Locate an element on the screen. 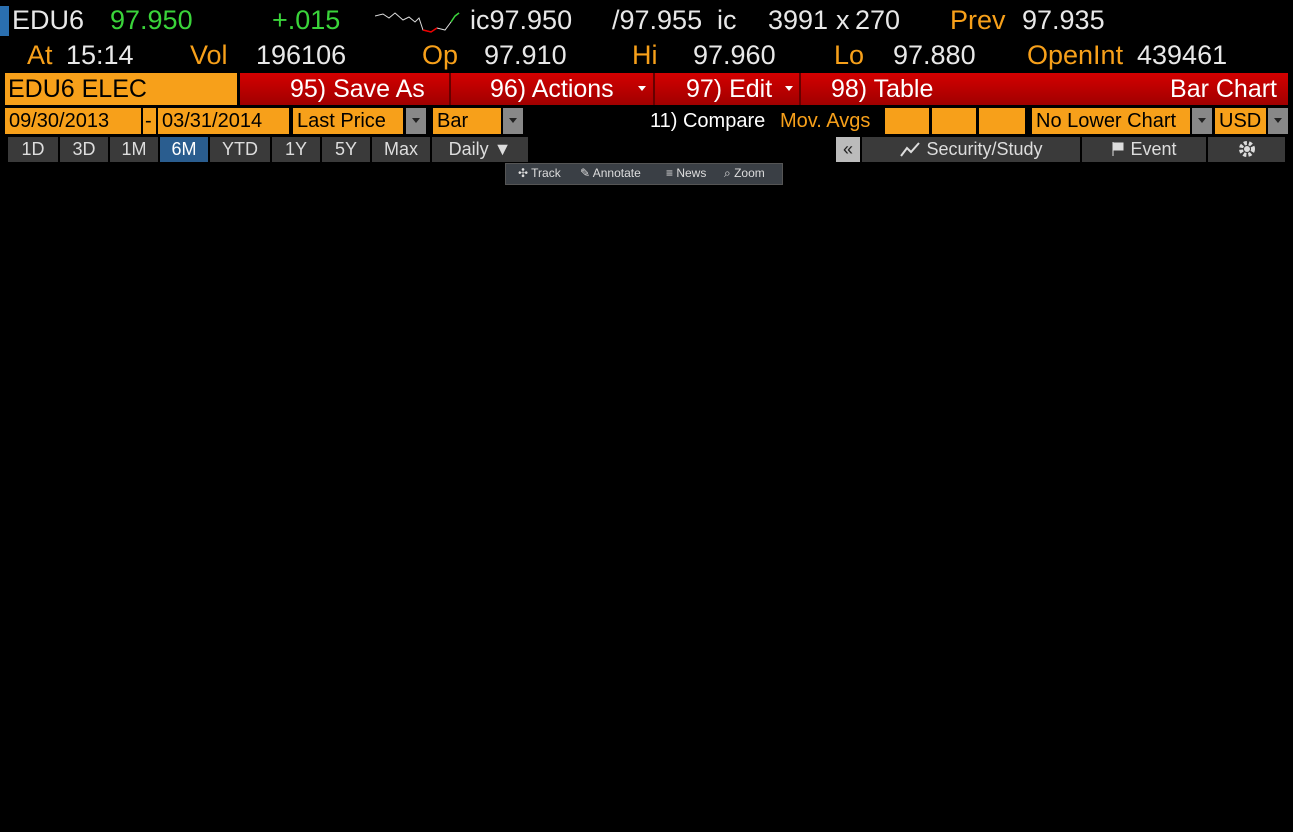  news-button: News is located at coordinates (691, 173).